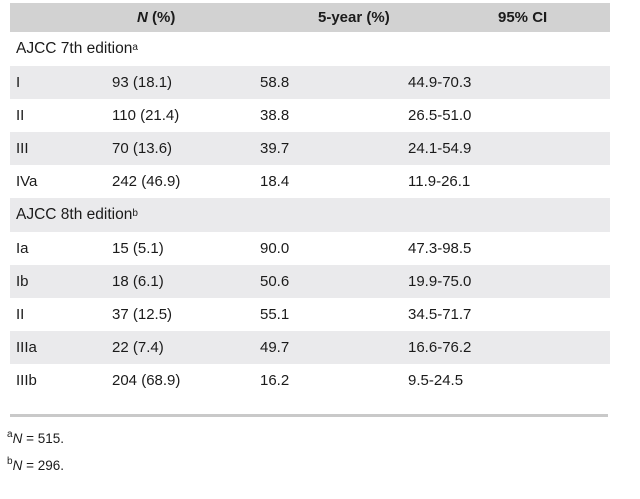 The width and height of the screenshot is (640, 499). I want to click on n-cell: 110 (21.4), so click(146, 115).